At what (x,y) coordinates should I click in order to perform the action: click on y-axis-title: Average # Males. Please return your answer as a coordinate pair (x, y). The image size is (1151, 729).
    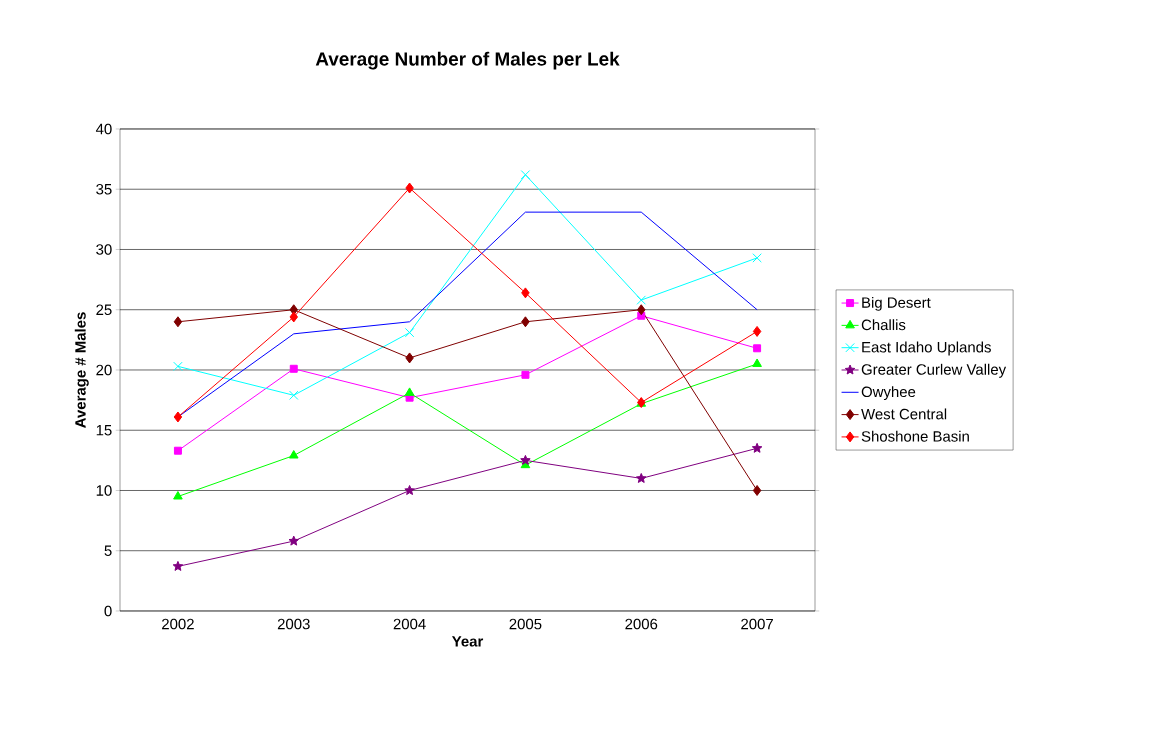
    Looking at the image, I should click on (81, 370).